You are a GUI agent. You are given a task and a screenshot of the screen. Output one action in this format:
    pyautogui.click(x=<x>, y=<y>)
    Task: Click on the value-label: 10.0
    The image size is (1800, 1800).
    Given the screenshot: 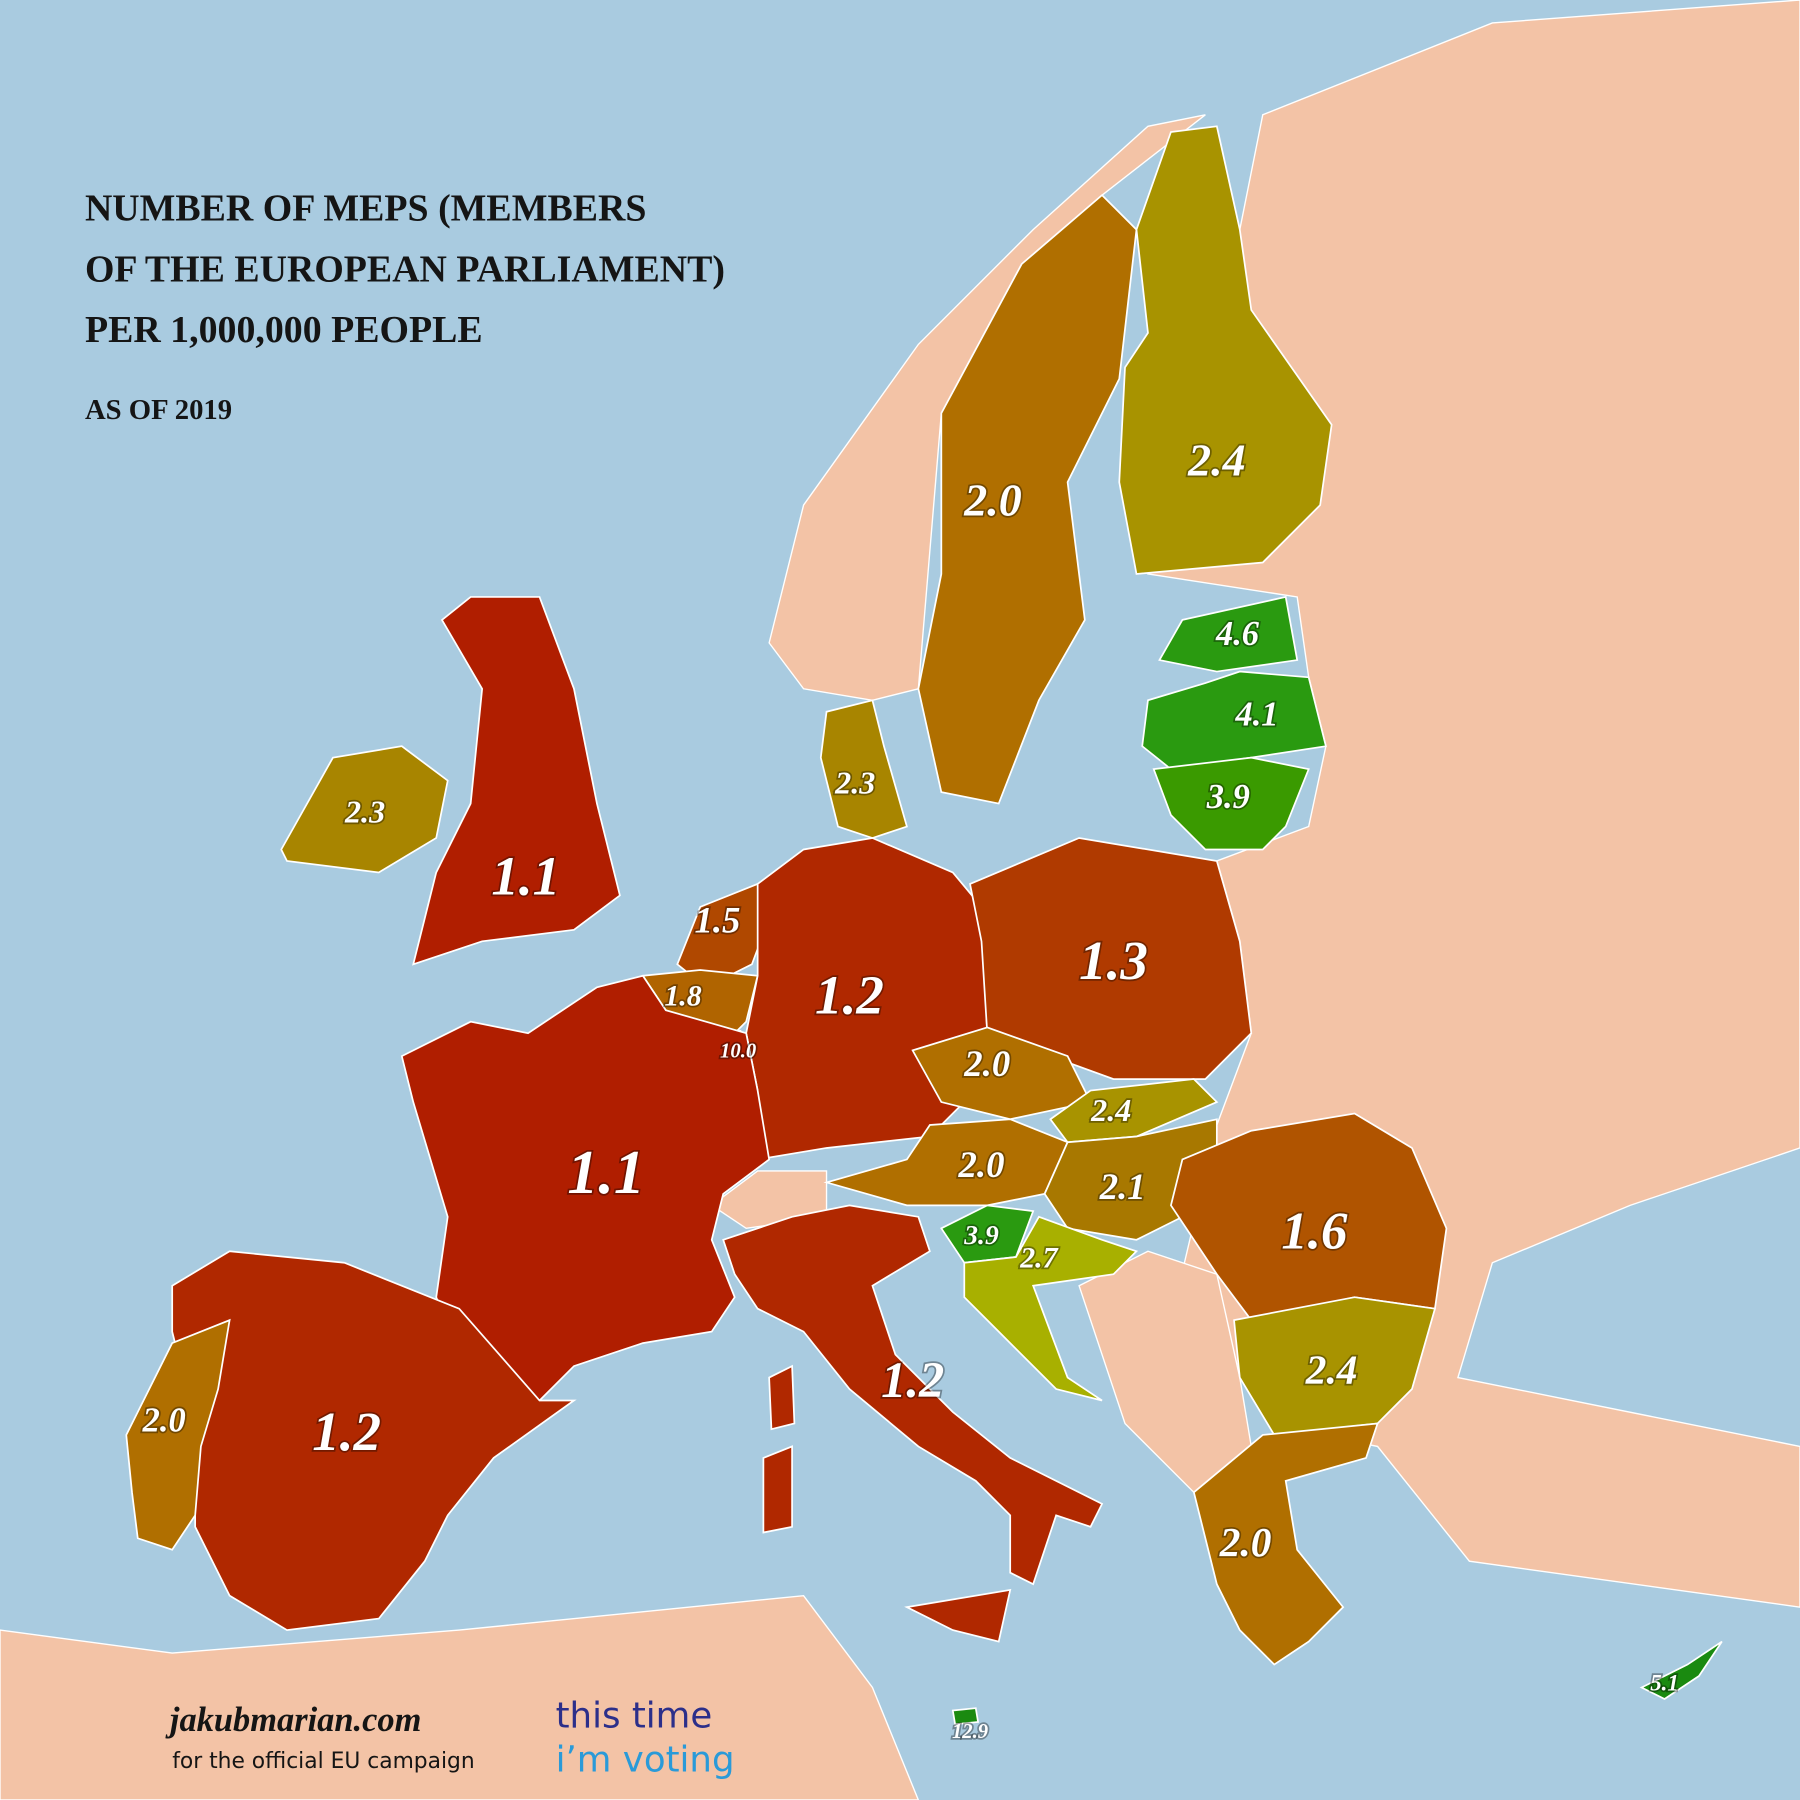 What is the action you would take?
    pyautogui.click(x=738, y=1051)
    